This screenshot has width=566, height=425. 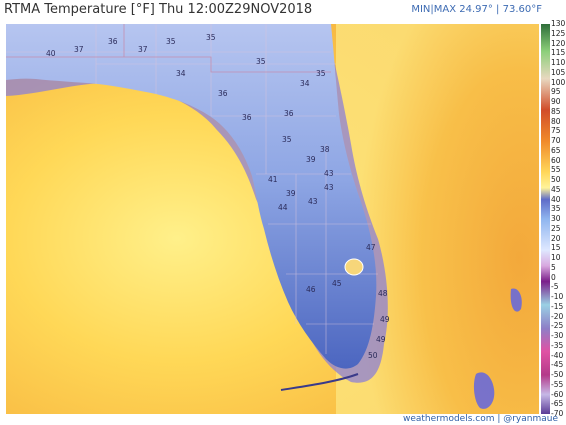 What do you see at coordinates (558, 53) in the screenshot?
I see `scale-tick-label: 115` at bounding box center [558, 53].